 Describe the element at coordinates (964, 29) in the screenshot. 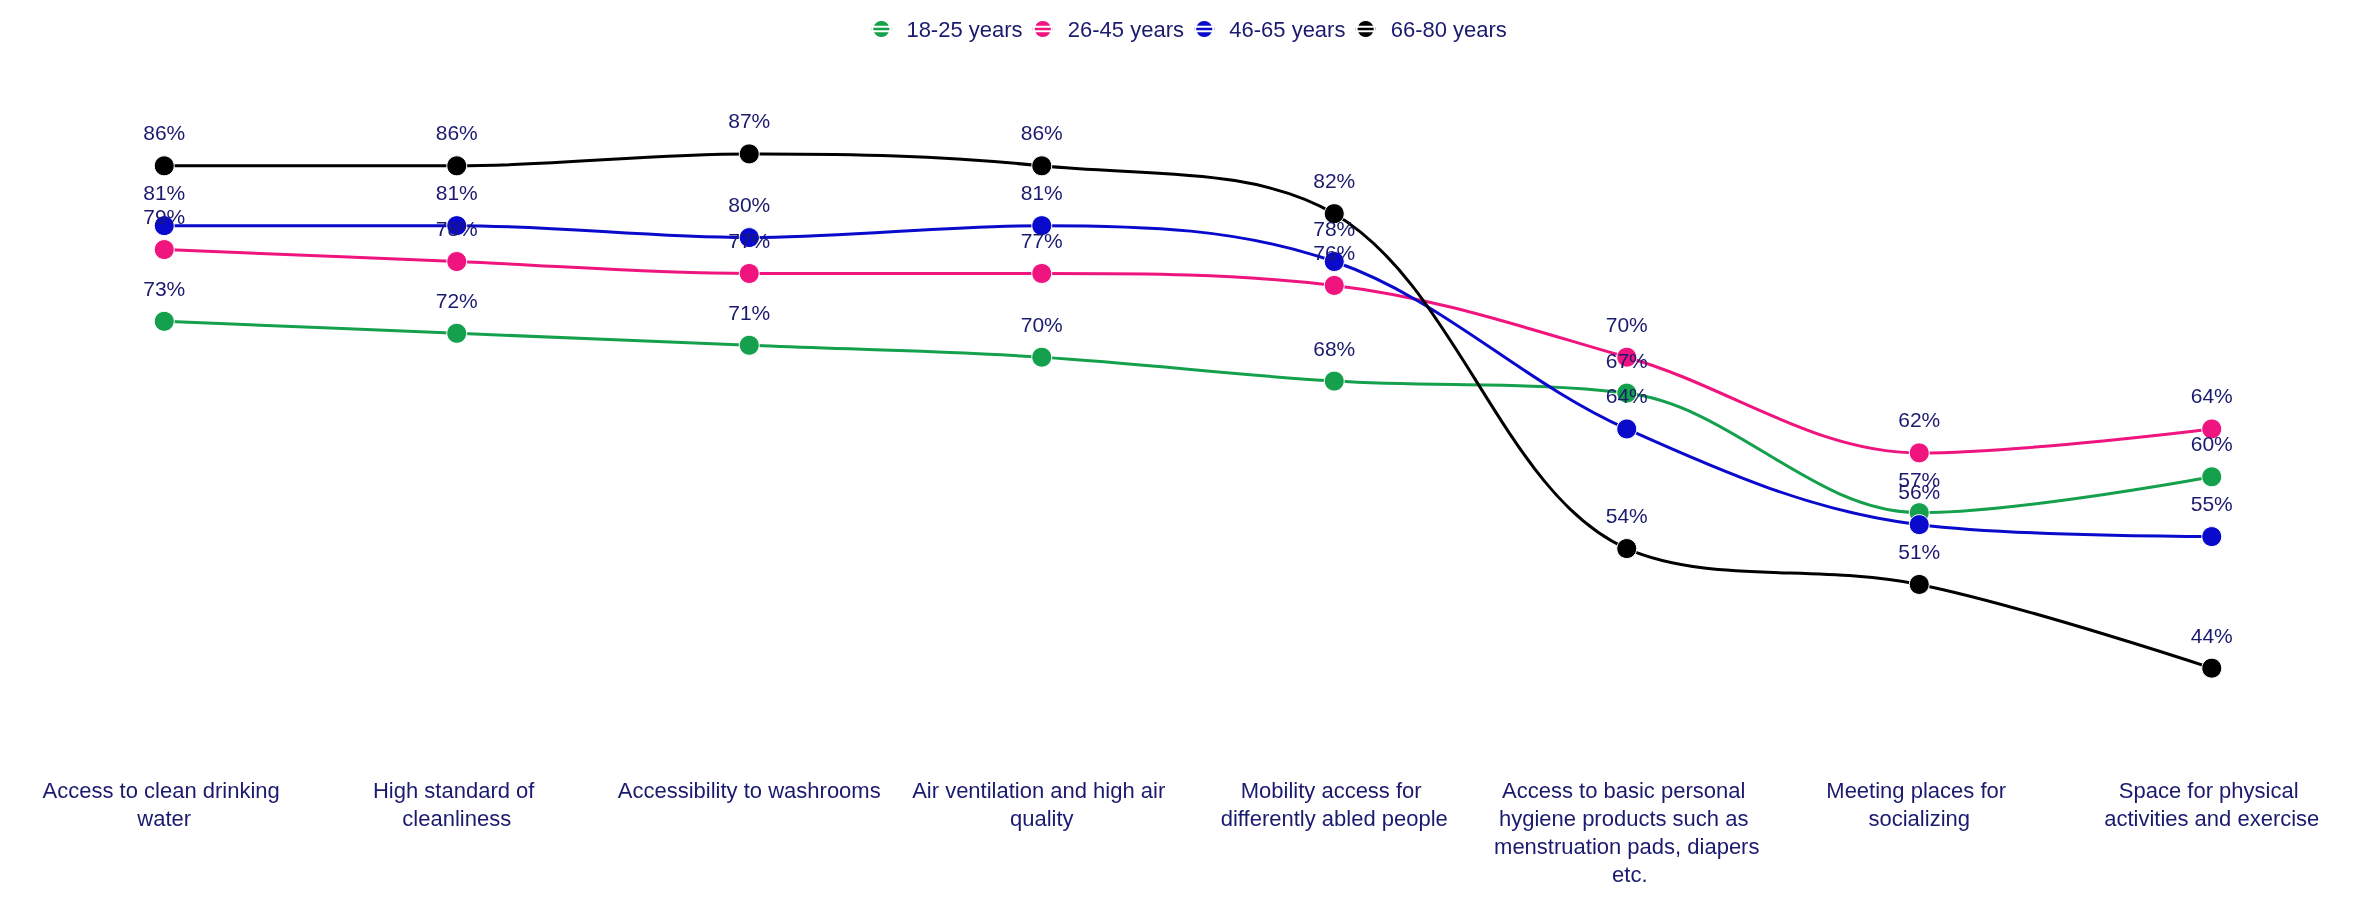

I see `legend-label: 18-25 years` at that location.